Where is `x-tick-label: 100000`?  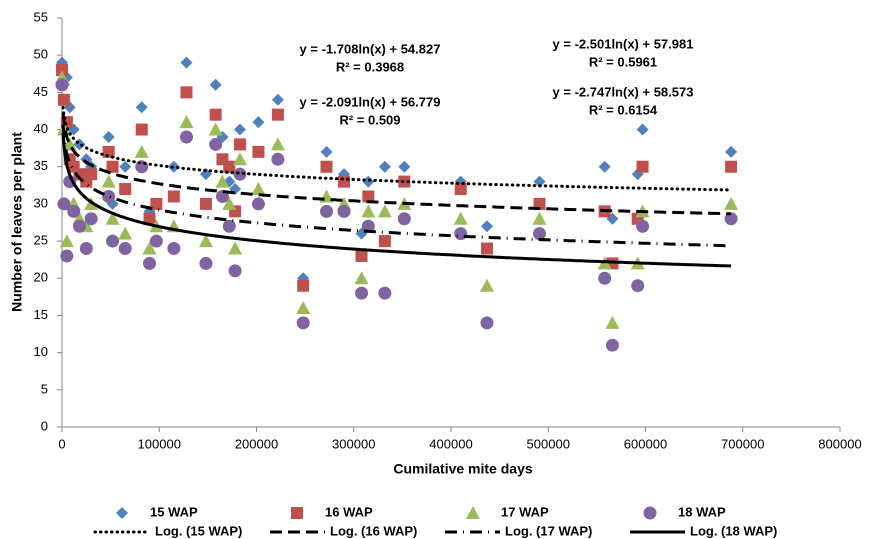
x-tick-label: 100000 is located at coordinates (159, 443).